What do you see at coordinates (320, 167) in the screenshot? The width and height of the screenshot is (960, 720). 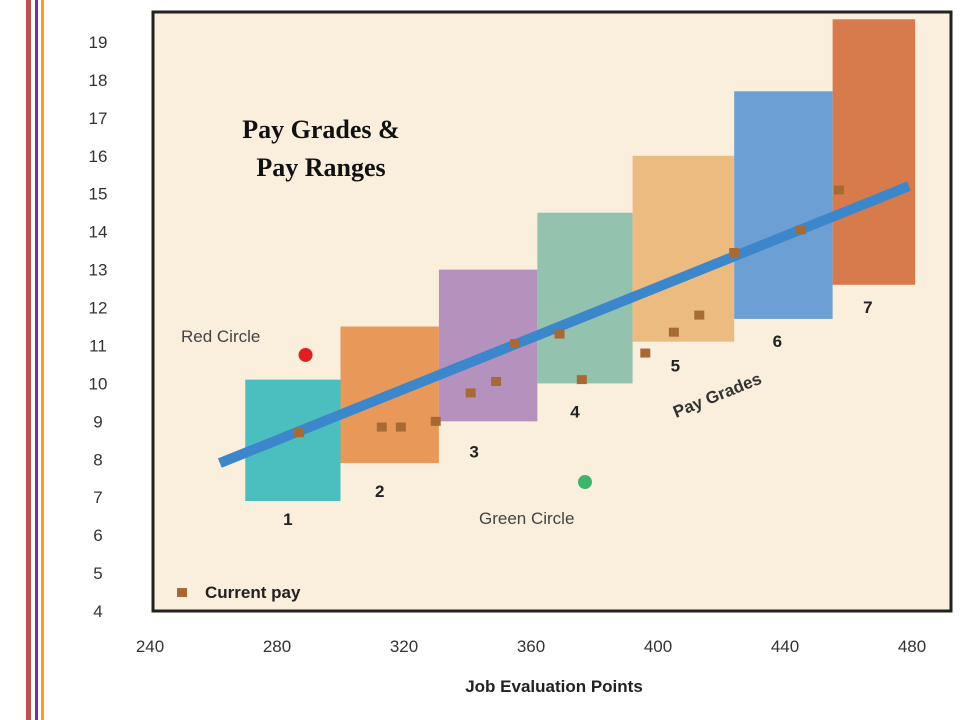 I see `chart-title-line-2: Pay Ranges` at bounding box center [320, 167].